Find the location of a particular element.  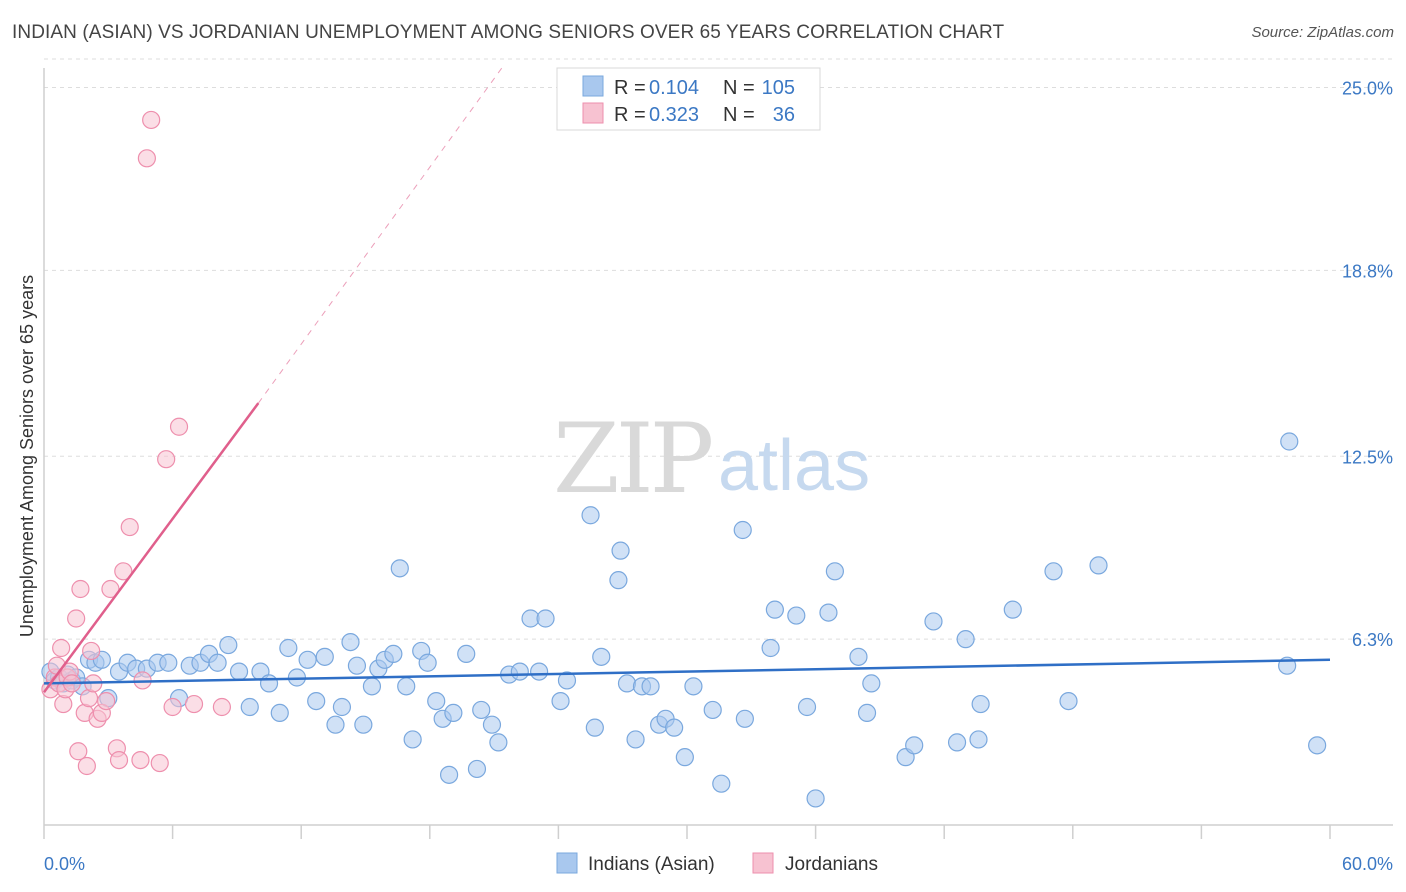

legend-r-label-2: R = is located at coordinates (630, 115).